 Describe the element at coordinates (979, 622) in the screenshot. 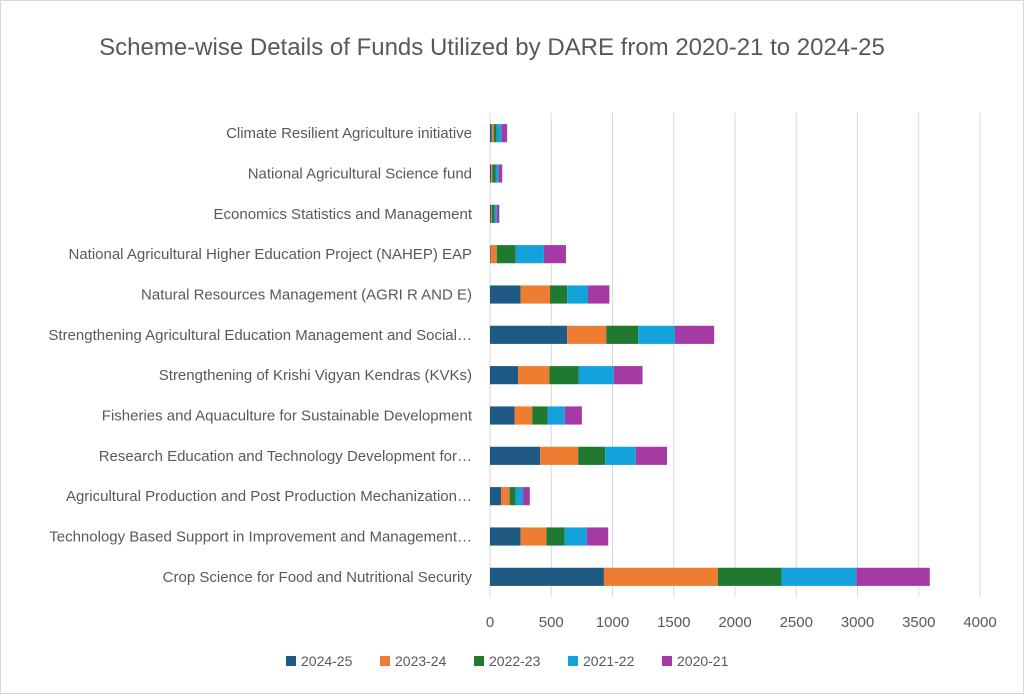

I see `x-tick-label: 4000` at that location.